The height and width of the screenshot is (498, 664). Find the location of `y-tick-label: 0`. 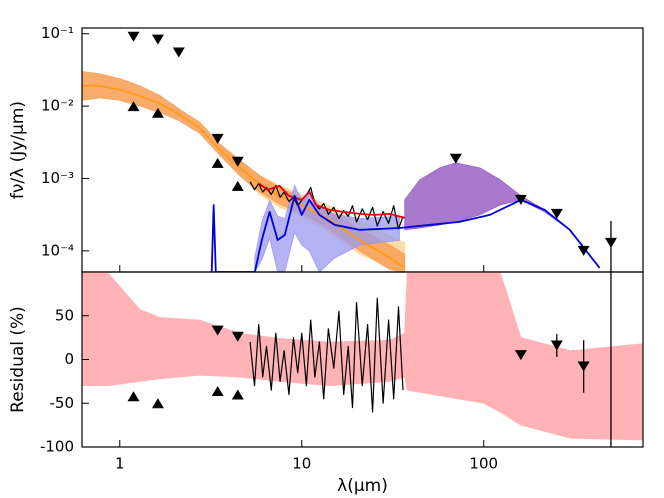

y-tick-label: 0 is located at coordinates (69, 359).